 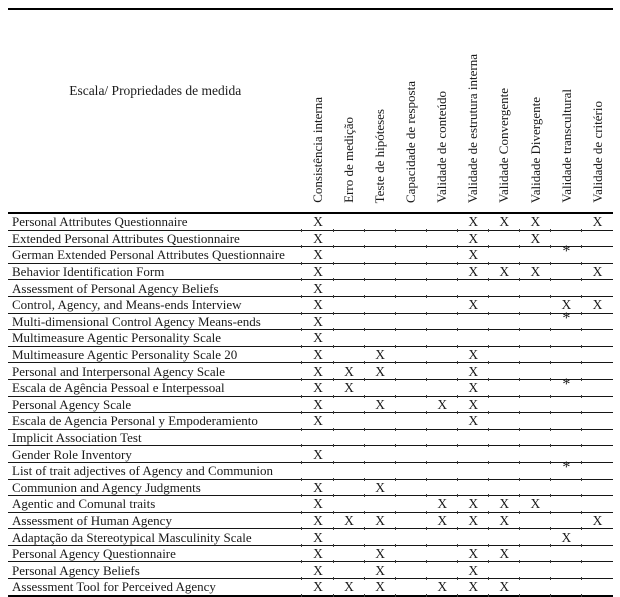 What do you see at coordinates (310, 338) in the screenshot?
I see `table-row: Multimeasure Agentic Personality Scale X` at bounding box center [310, 338].